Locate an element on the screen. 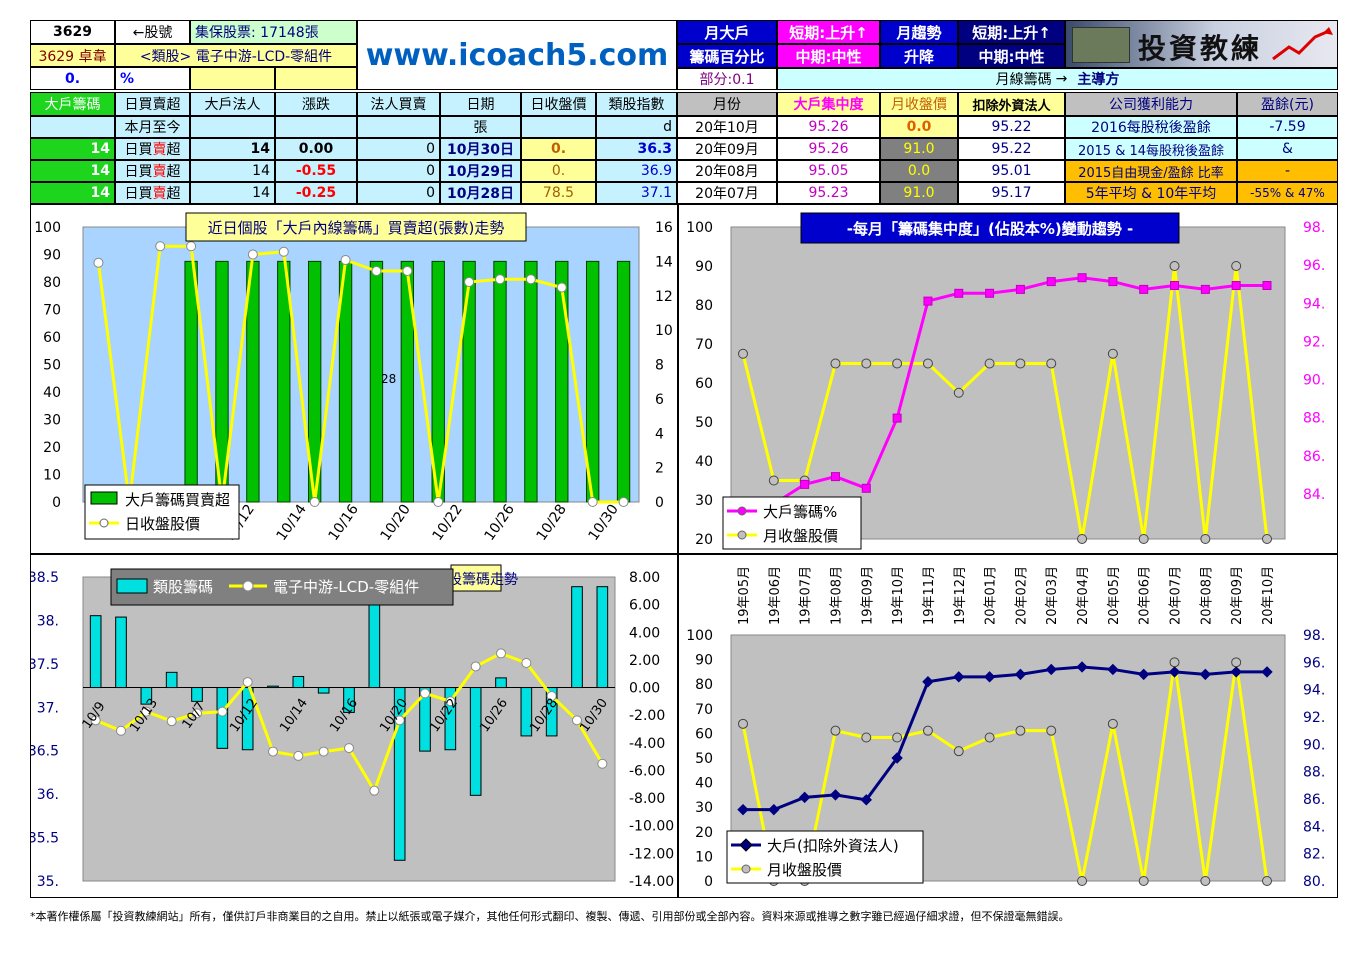 Image resolution: width=1366 pixels, height=967 pixels. tick-label: 6.00 is located at coordinates (644, 606).